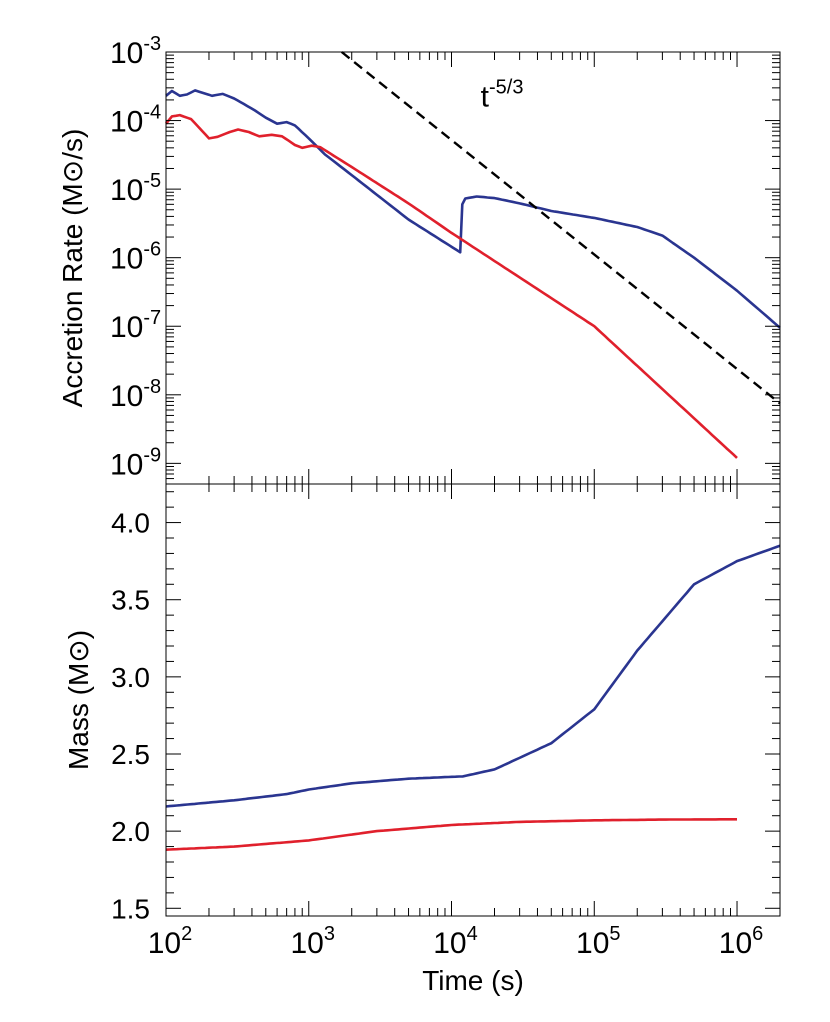 The height and width of the screenshot is (1022, 830). Describe the element at coordinates (598, 941) in the screenshot. I see `x-tick-label: 10⁵` at that location.